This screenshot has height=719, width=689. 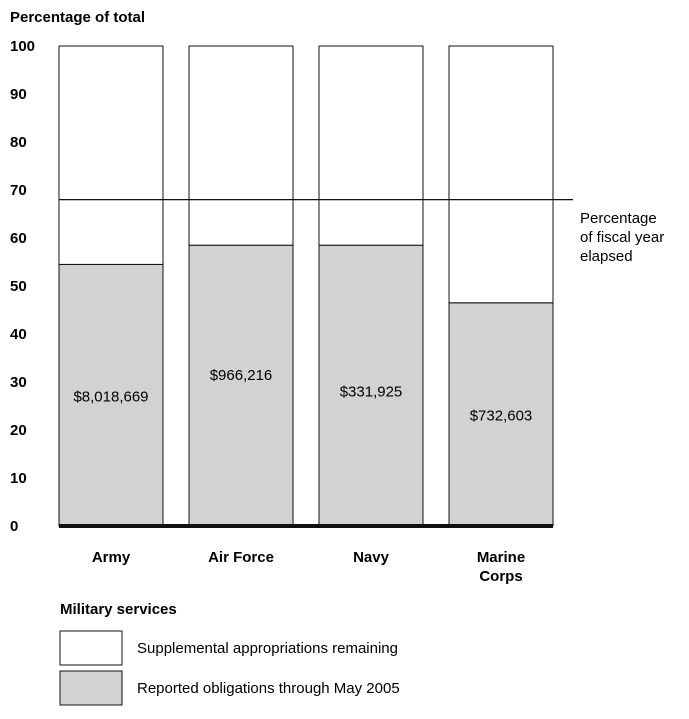 I want to click on bar-value-label: $331,925, so click(x=371, y=392).